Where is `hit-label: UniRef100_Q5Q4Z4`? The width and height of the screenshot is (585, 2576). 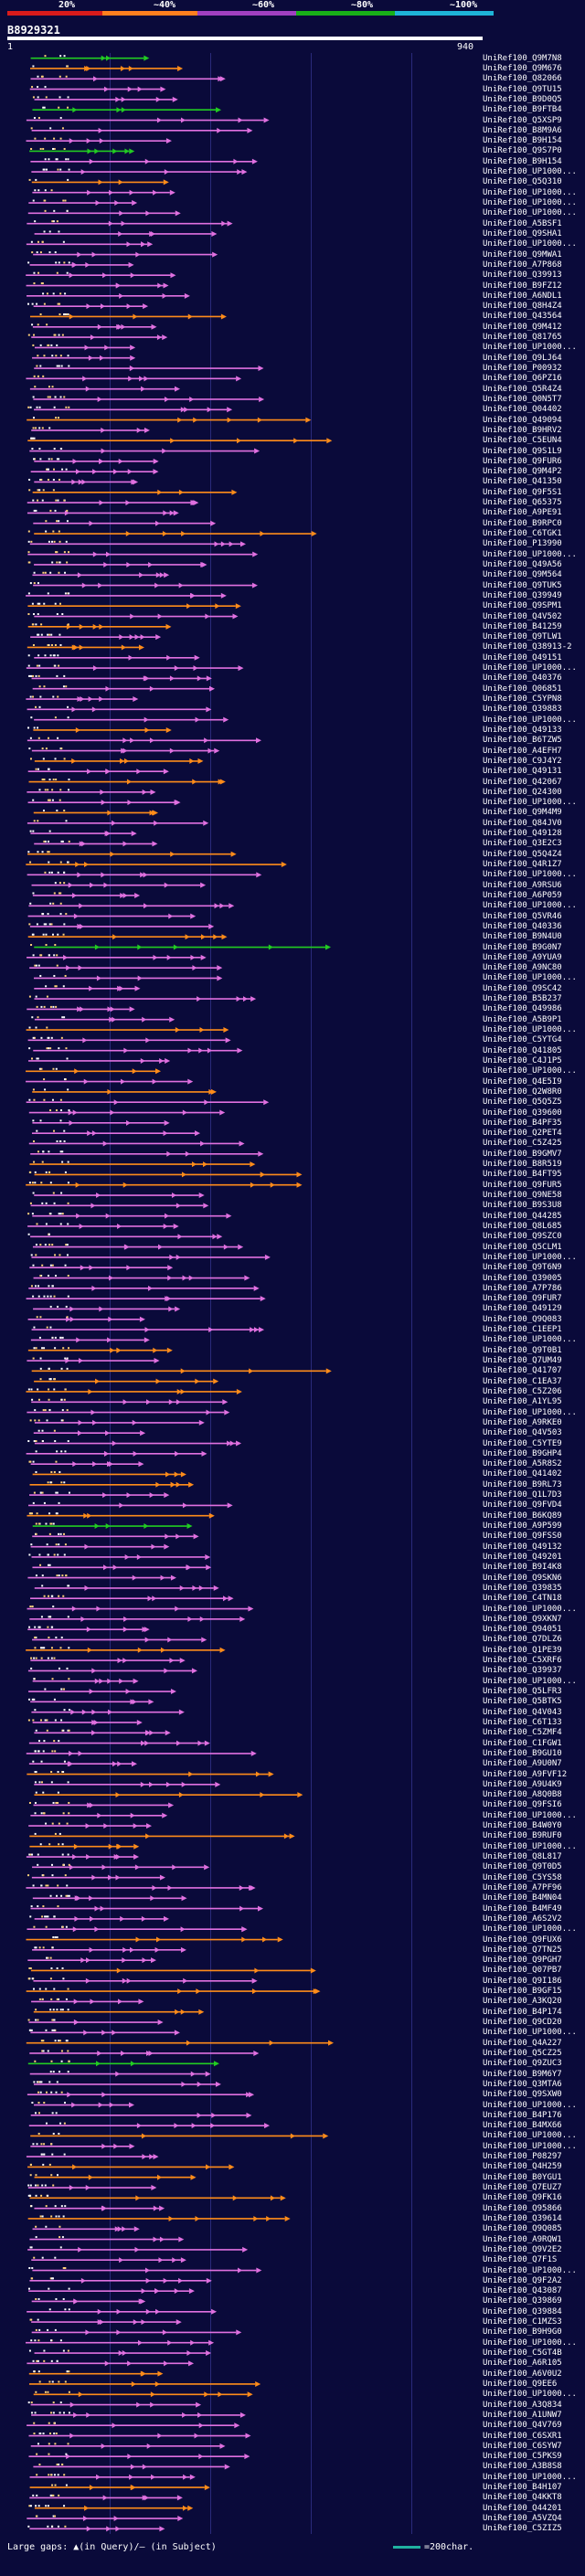 hit-label: UniRef100_Q5Q4Z4 is located at coordinates (522, 854).